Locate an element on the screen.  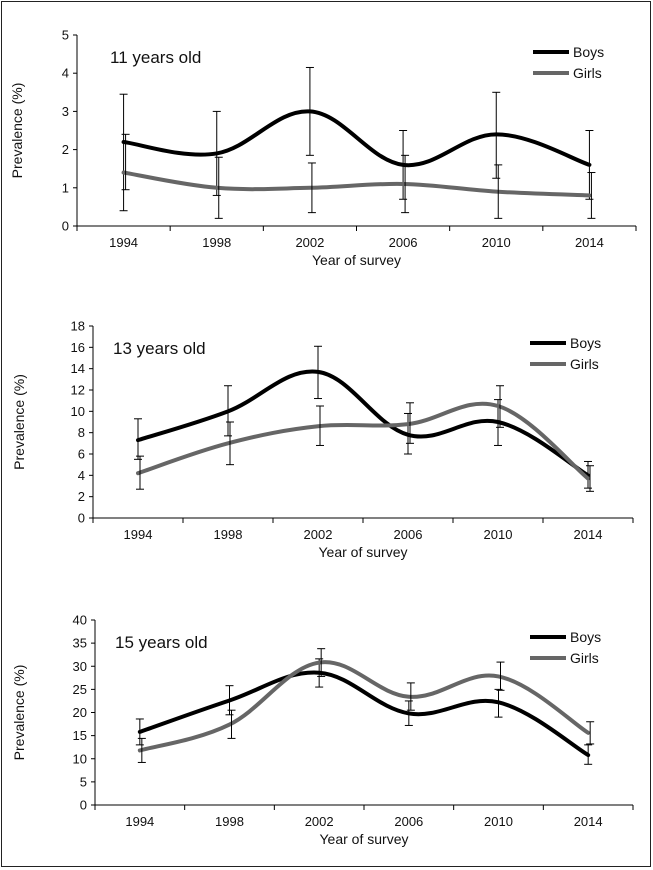
y-tick-label: 35 is located at coordinates (80, 643).